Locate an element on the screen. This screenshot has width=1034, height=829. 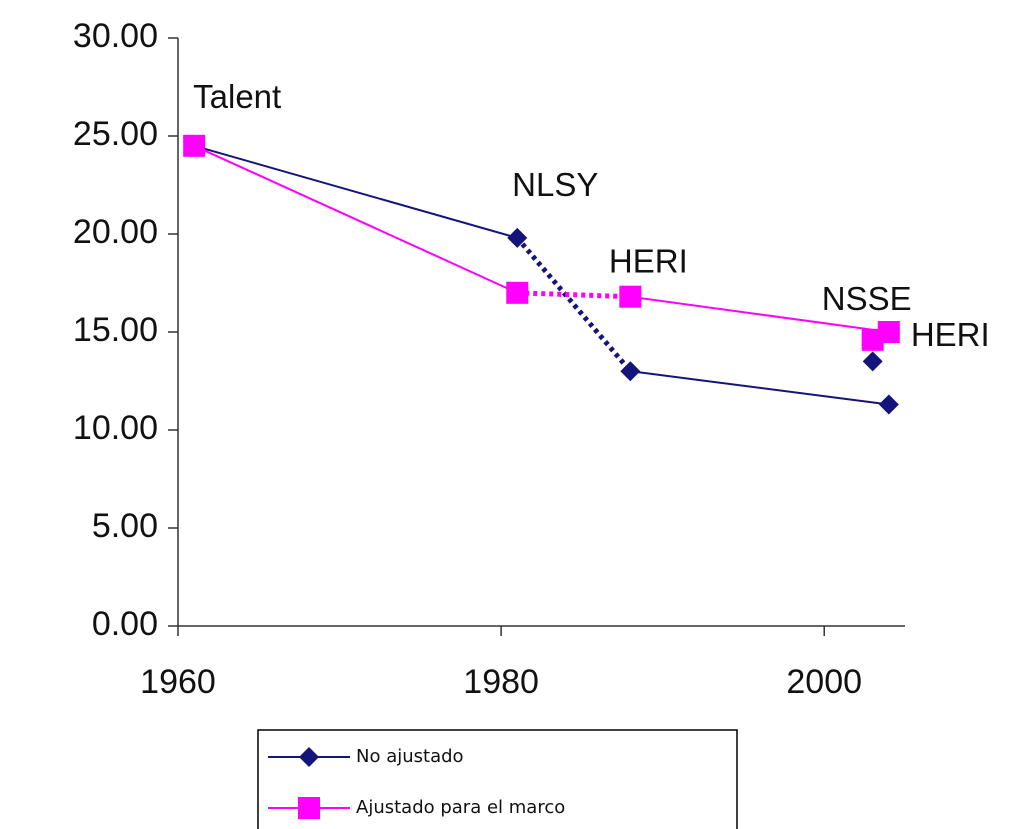
annotation: NSSE is located at coordinates (867, 298).